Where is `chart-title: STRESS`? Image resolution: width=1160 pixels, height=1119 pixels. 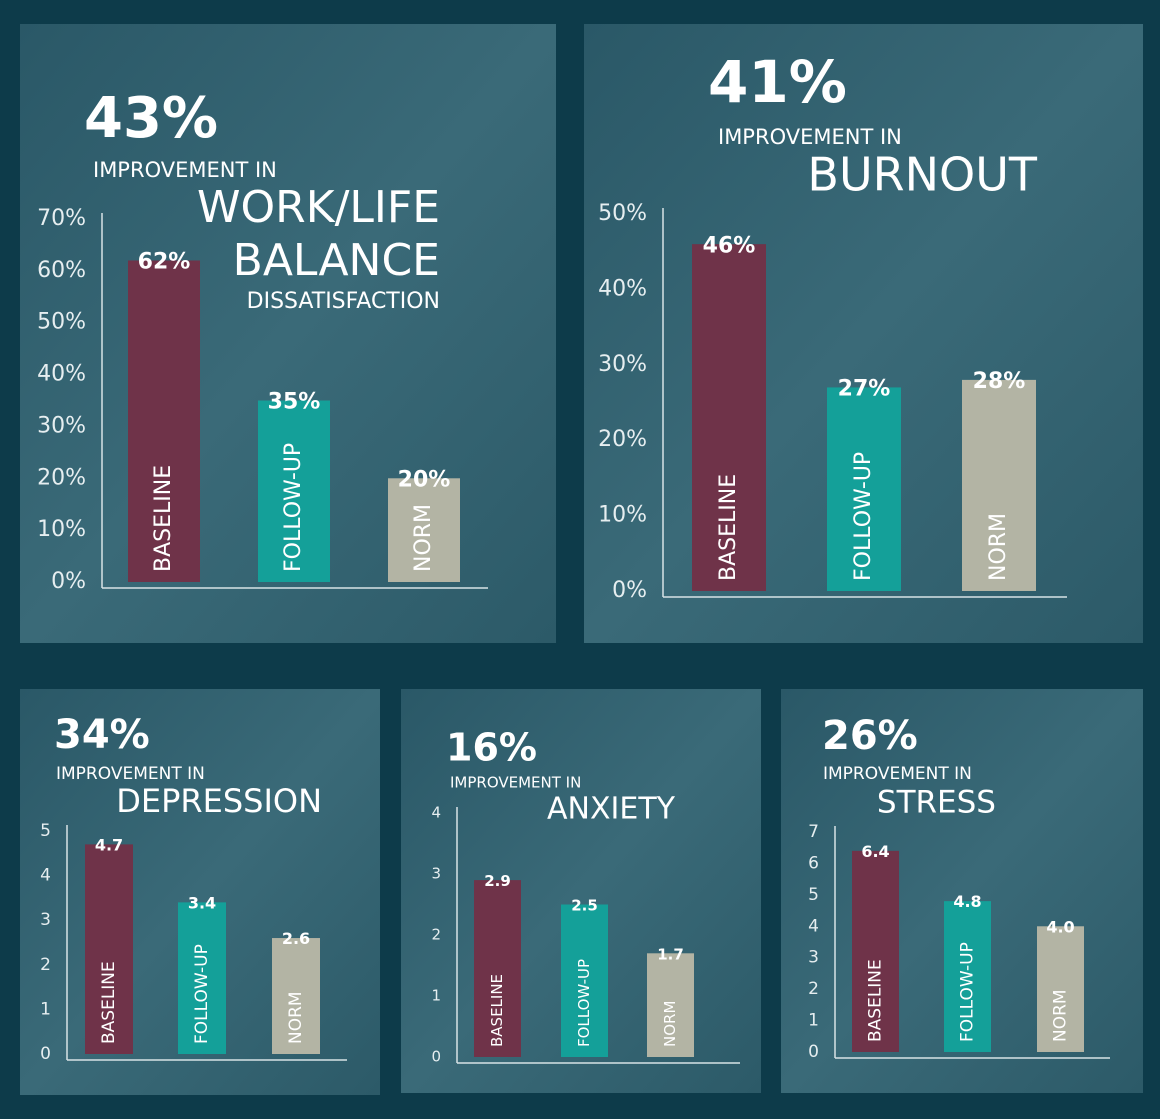
chart-title: STRESS is located at coordinates (936, 803).